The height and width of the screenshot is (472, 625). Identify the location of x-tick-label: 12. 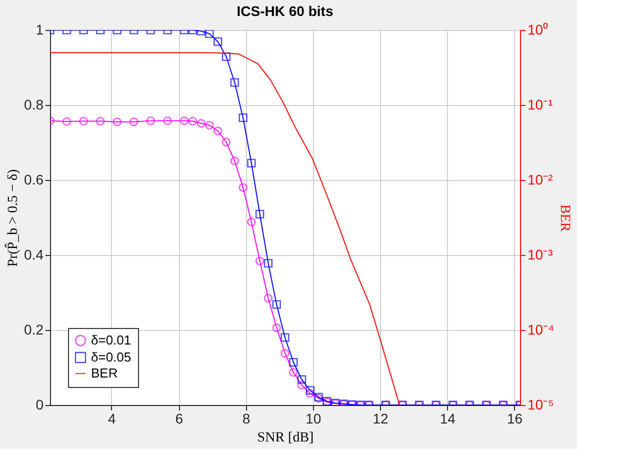
(380, 418).